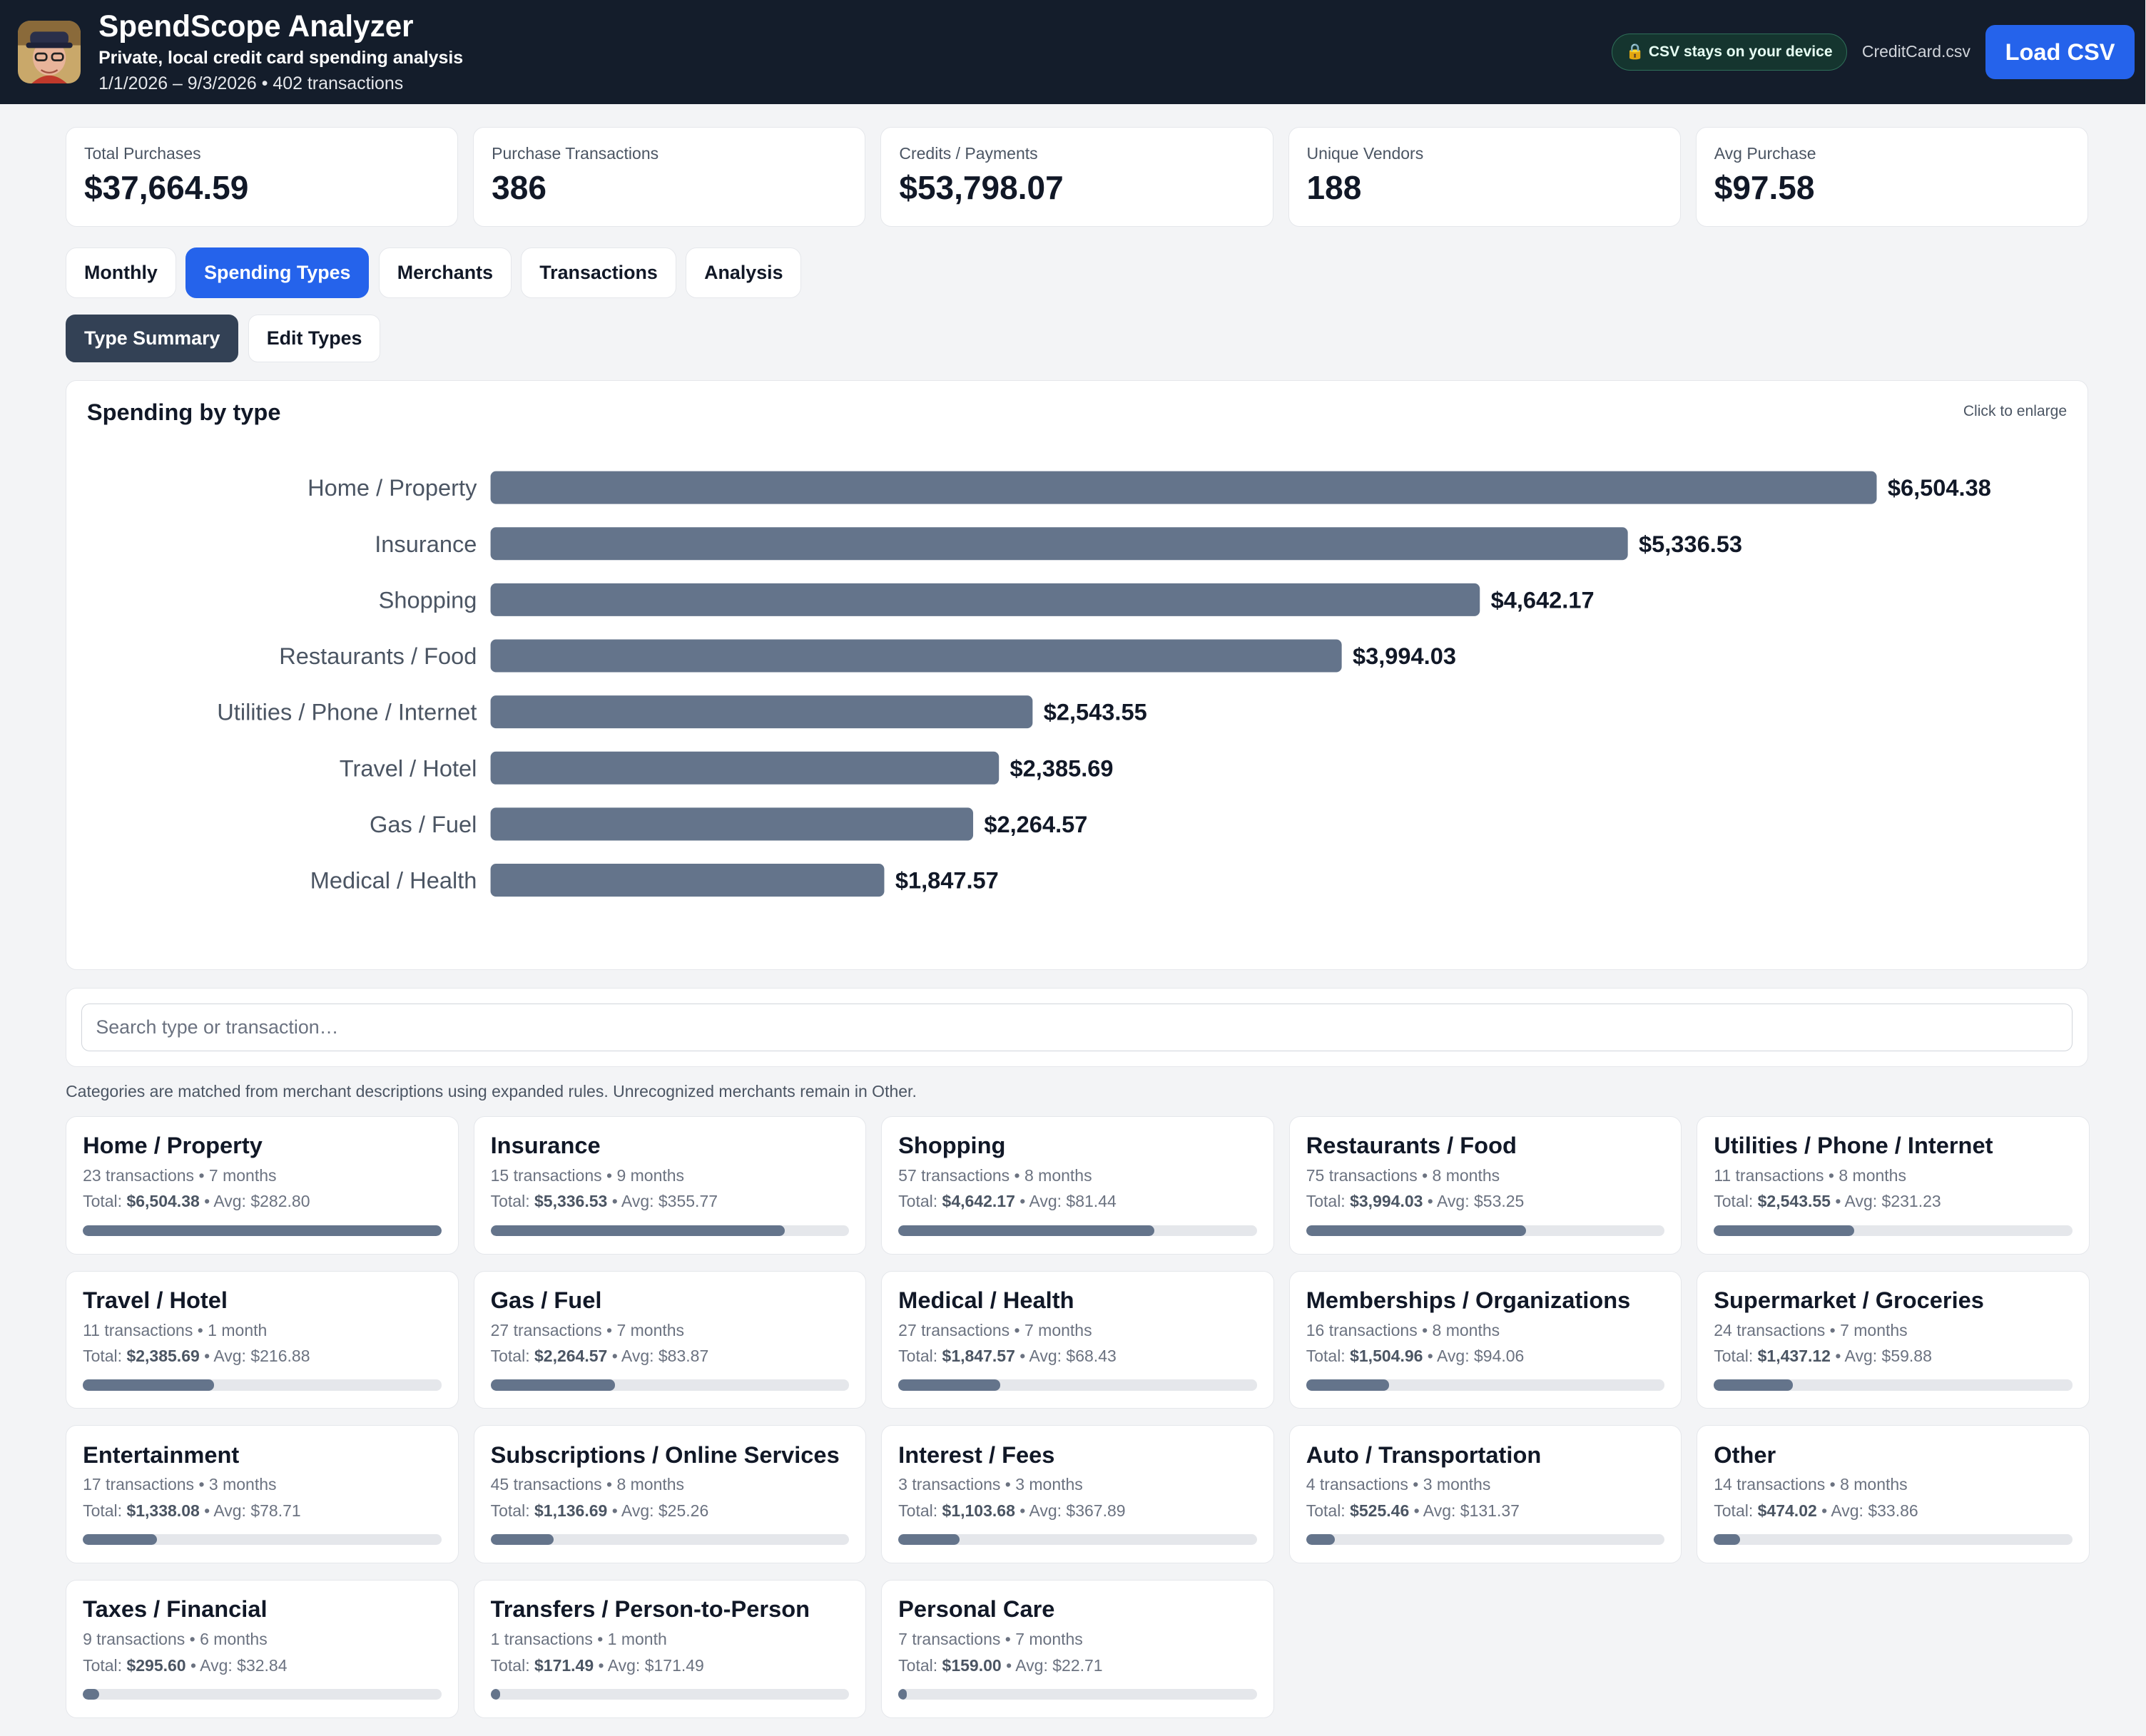 The width and height of the screenshot is (2146, 1736). Describe the element at coordinates (262, 1356) in the screenshot. I see `type-totals: Total: $2,385.69 • Avg: $216.88` at that location.